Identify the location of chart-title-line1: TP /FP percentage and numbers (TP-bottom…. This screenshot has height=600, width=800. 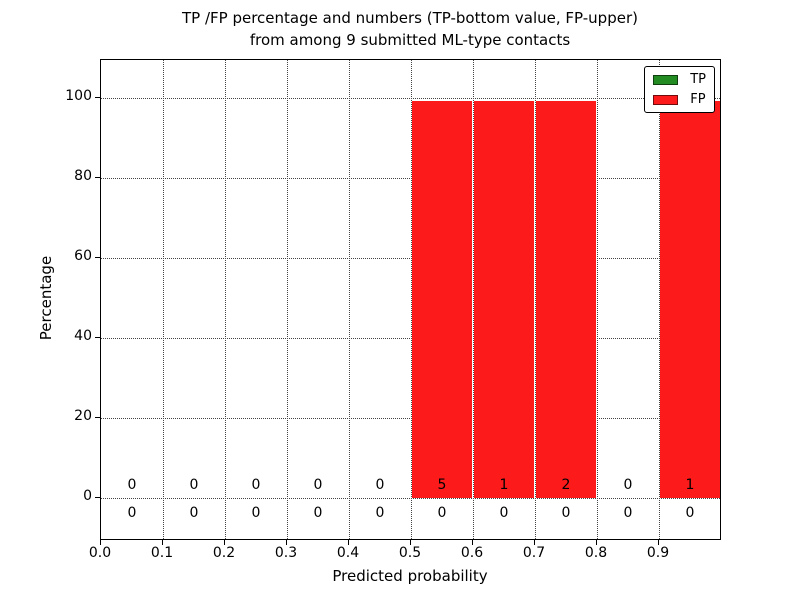
(410, 18).